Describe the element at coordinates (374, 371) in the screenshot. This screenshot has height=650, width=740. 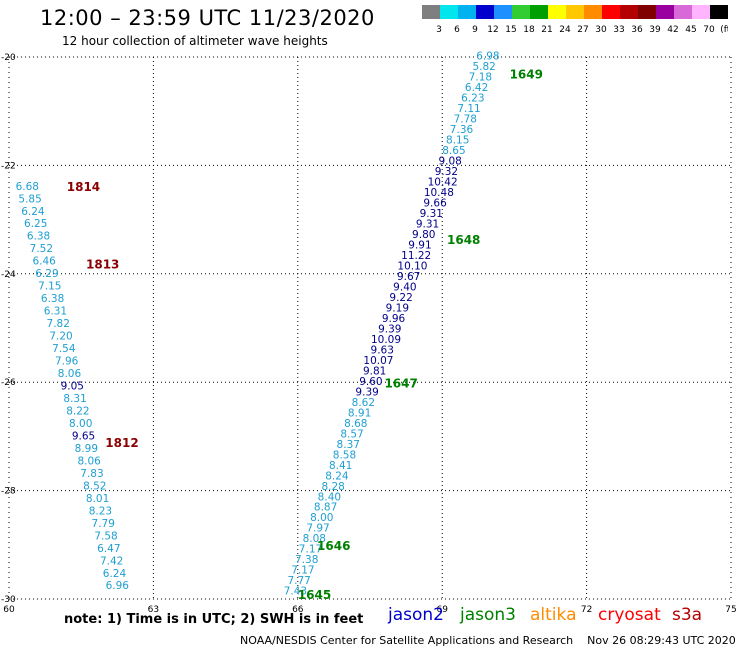
I see `wave-height-value: 9.81` at that location.